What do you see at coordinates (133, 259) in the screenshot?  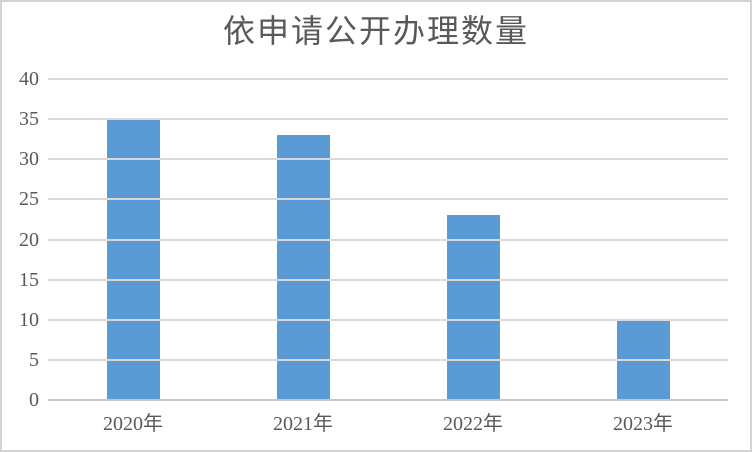 I see `bar-2020年` at bounding box center [133, 259].